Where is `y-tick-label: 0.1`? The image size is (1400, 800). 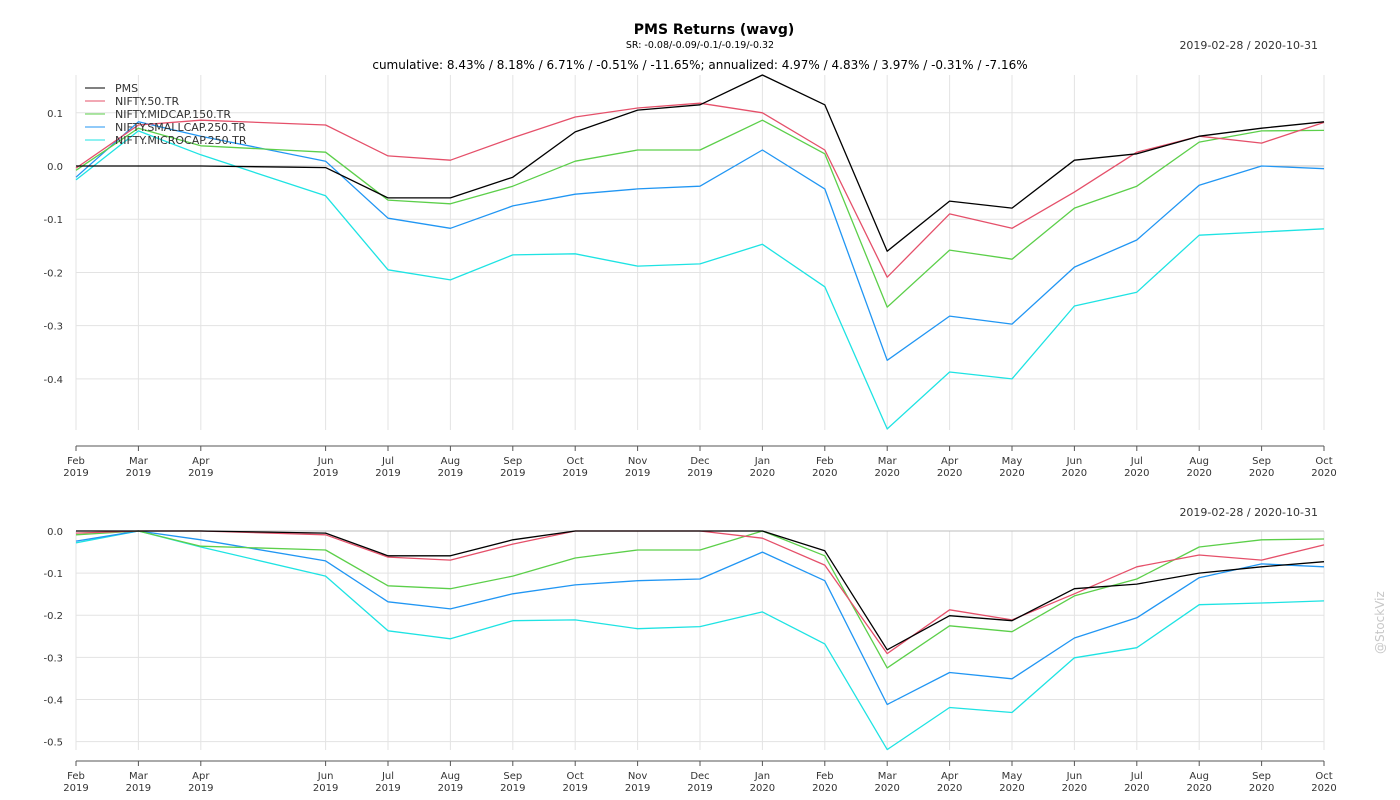 y-tick-label: 0.1 is located at coordinates (55, 114).